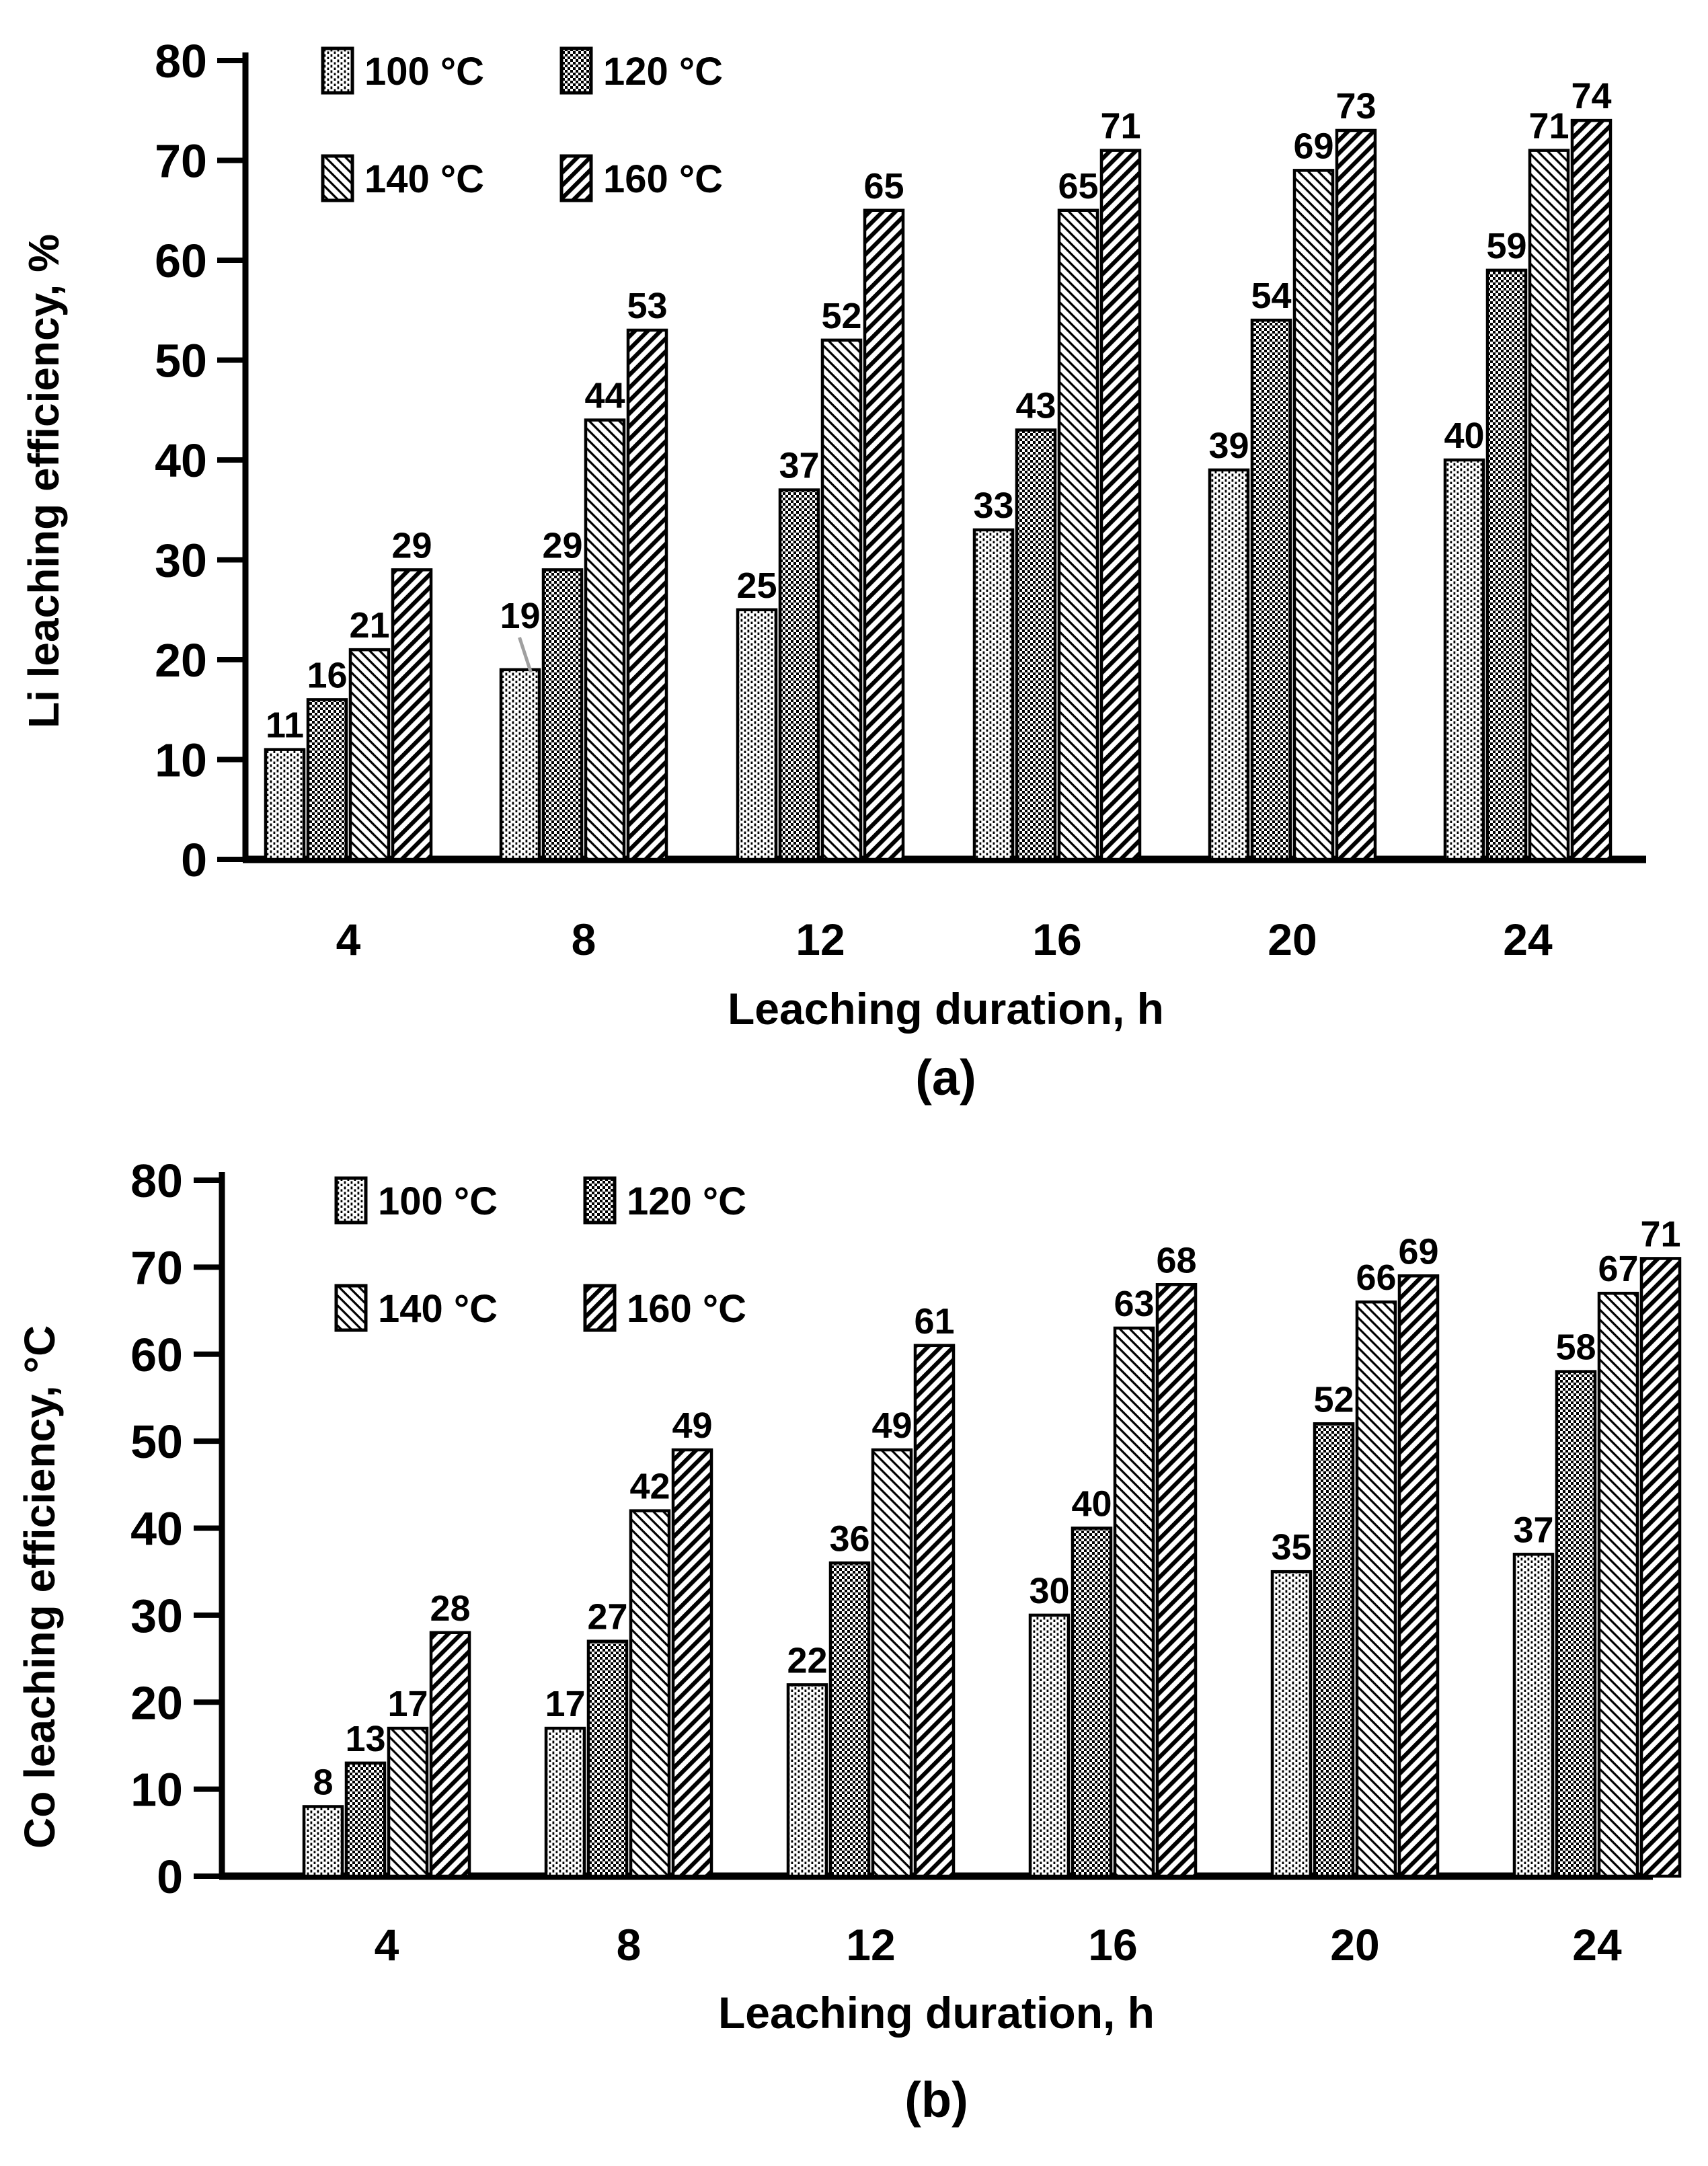 The image size is (1708, 2166). What do you see at coordinates (1035, 405) in the screenshot?
I see `value-label: 43` at bounding box center [1035, 405].